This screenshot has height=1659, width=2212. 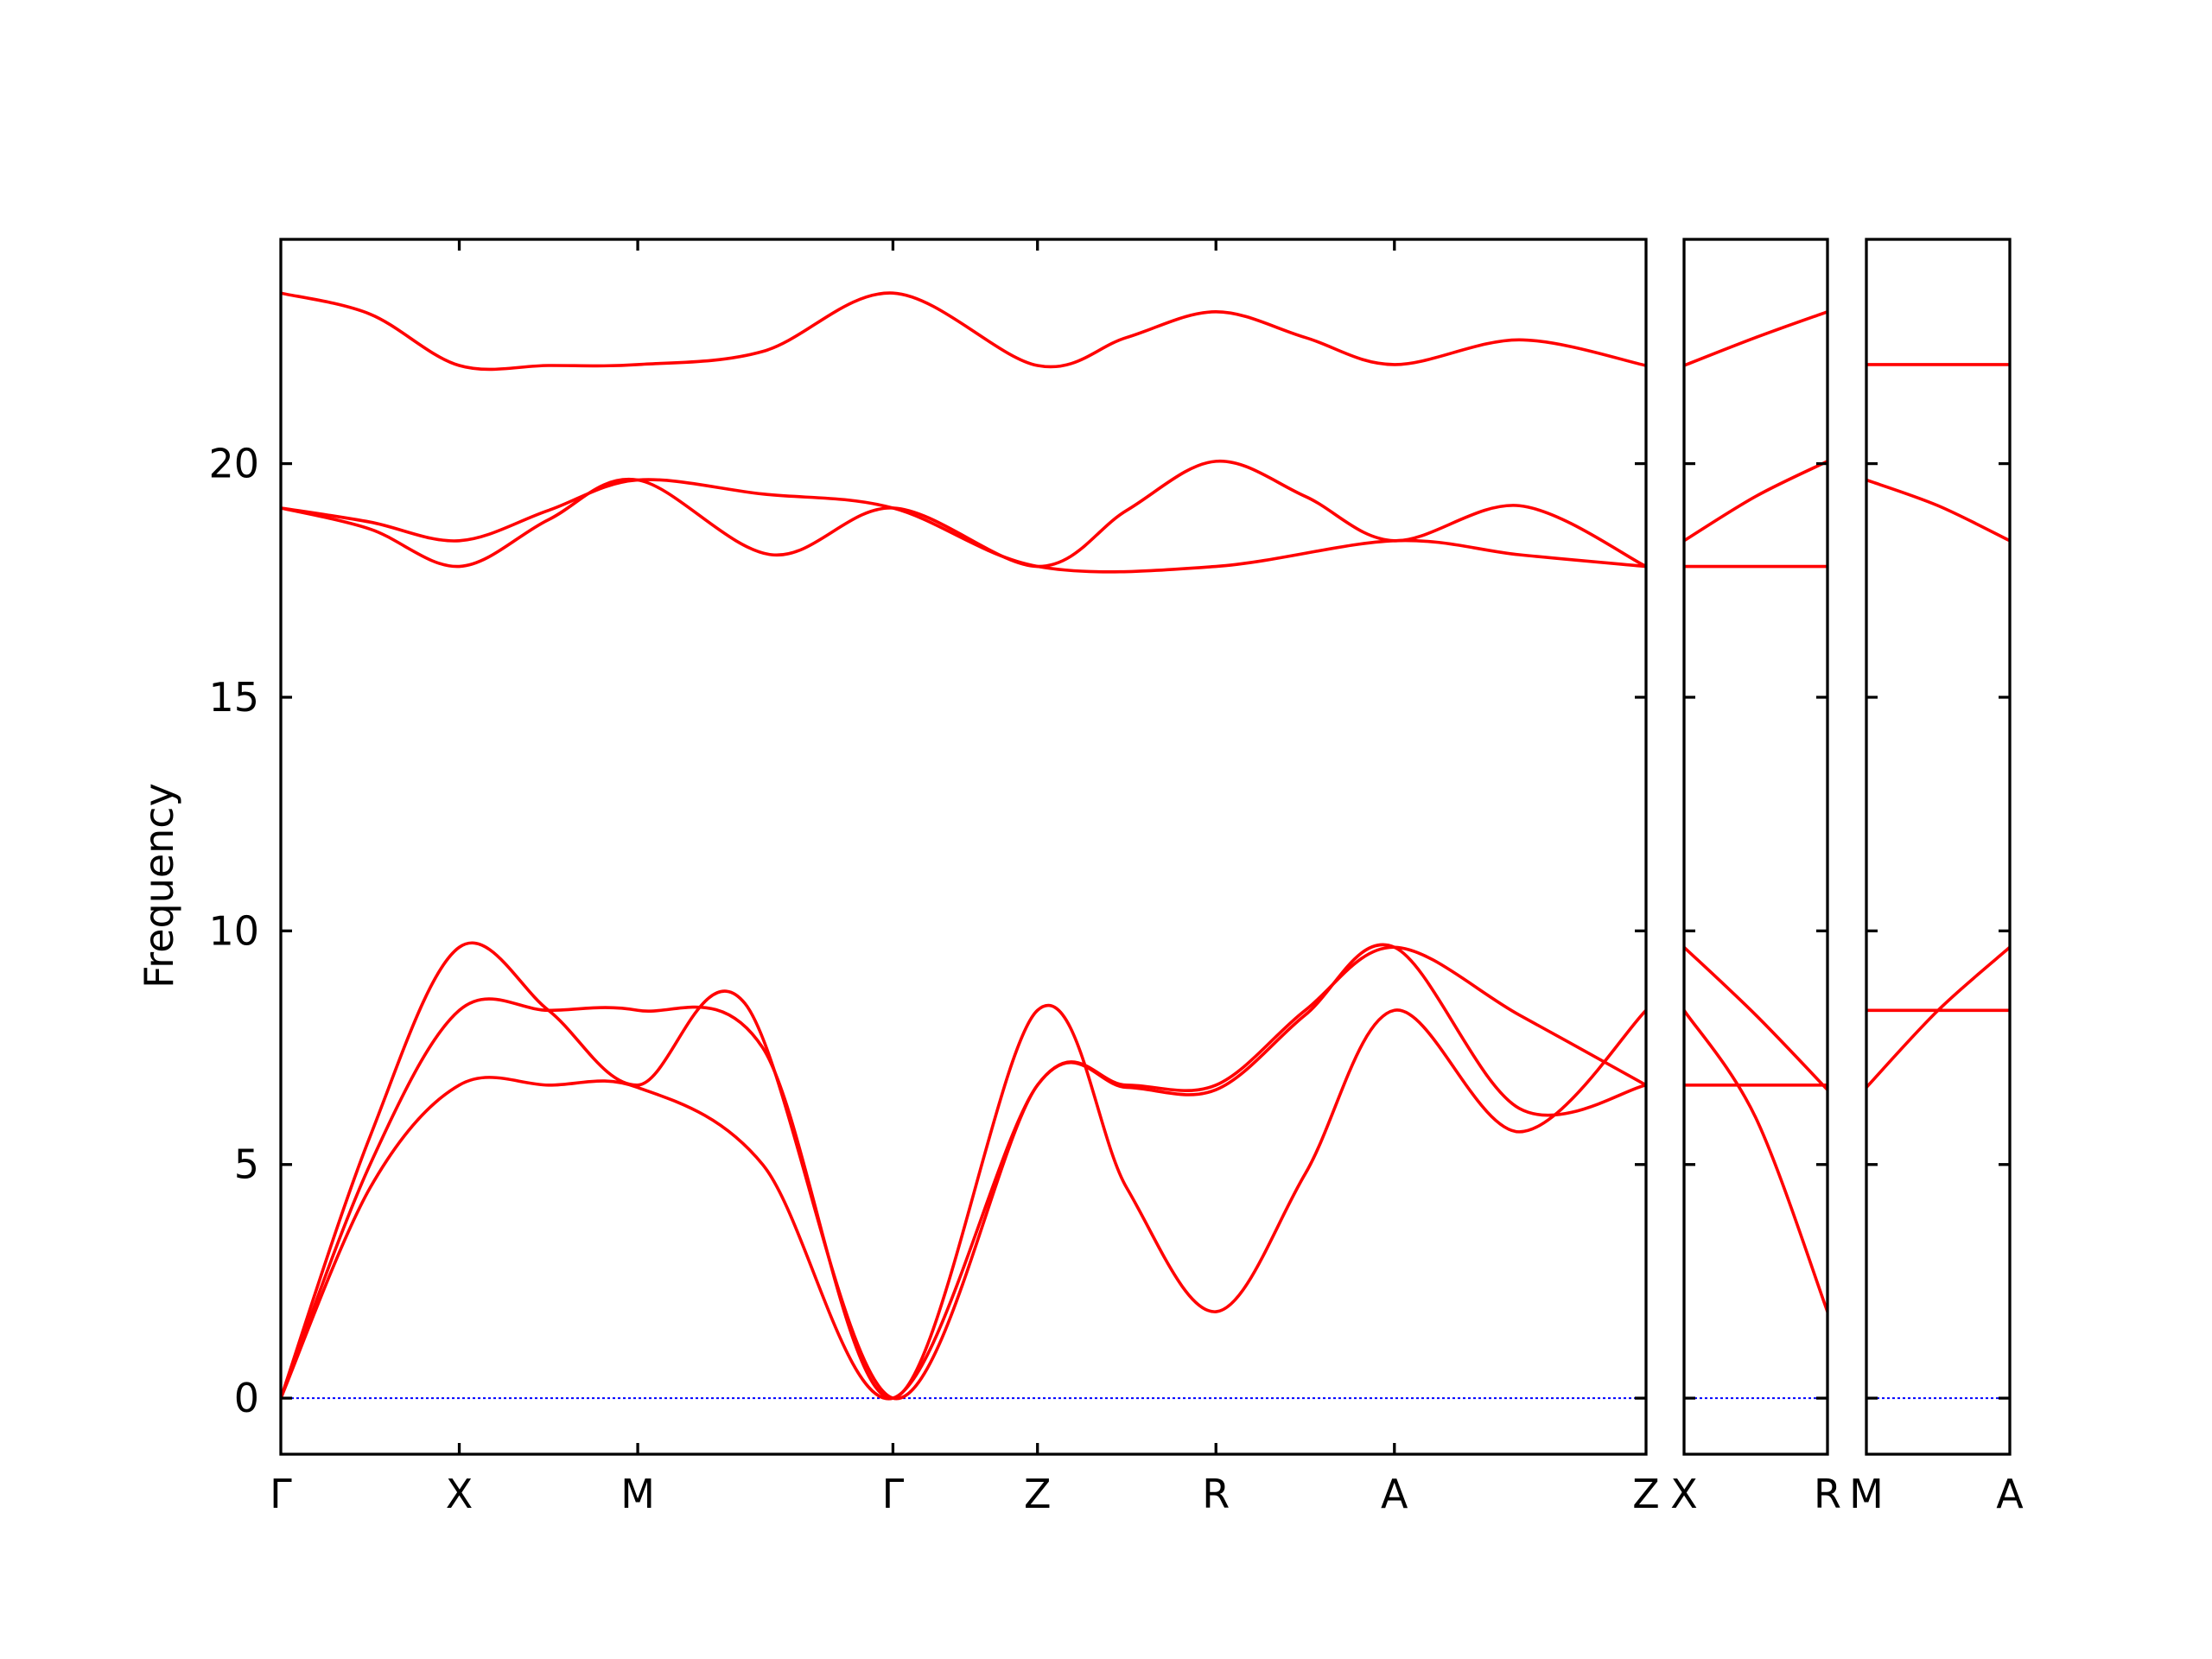 I want to click on y-tick-label: 5, so click(x=246, y=1164).